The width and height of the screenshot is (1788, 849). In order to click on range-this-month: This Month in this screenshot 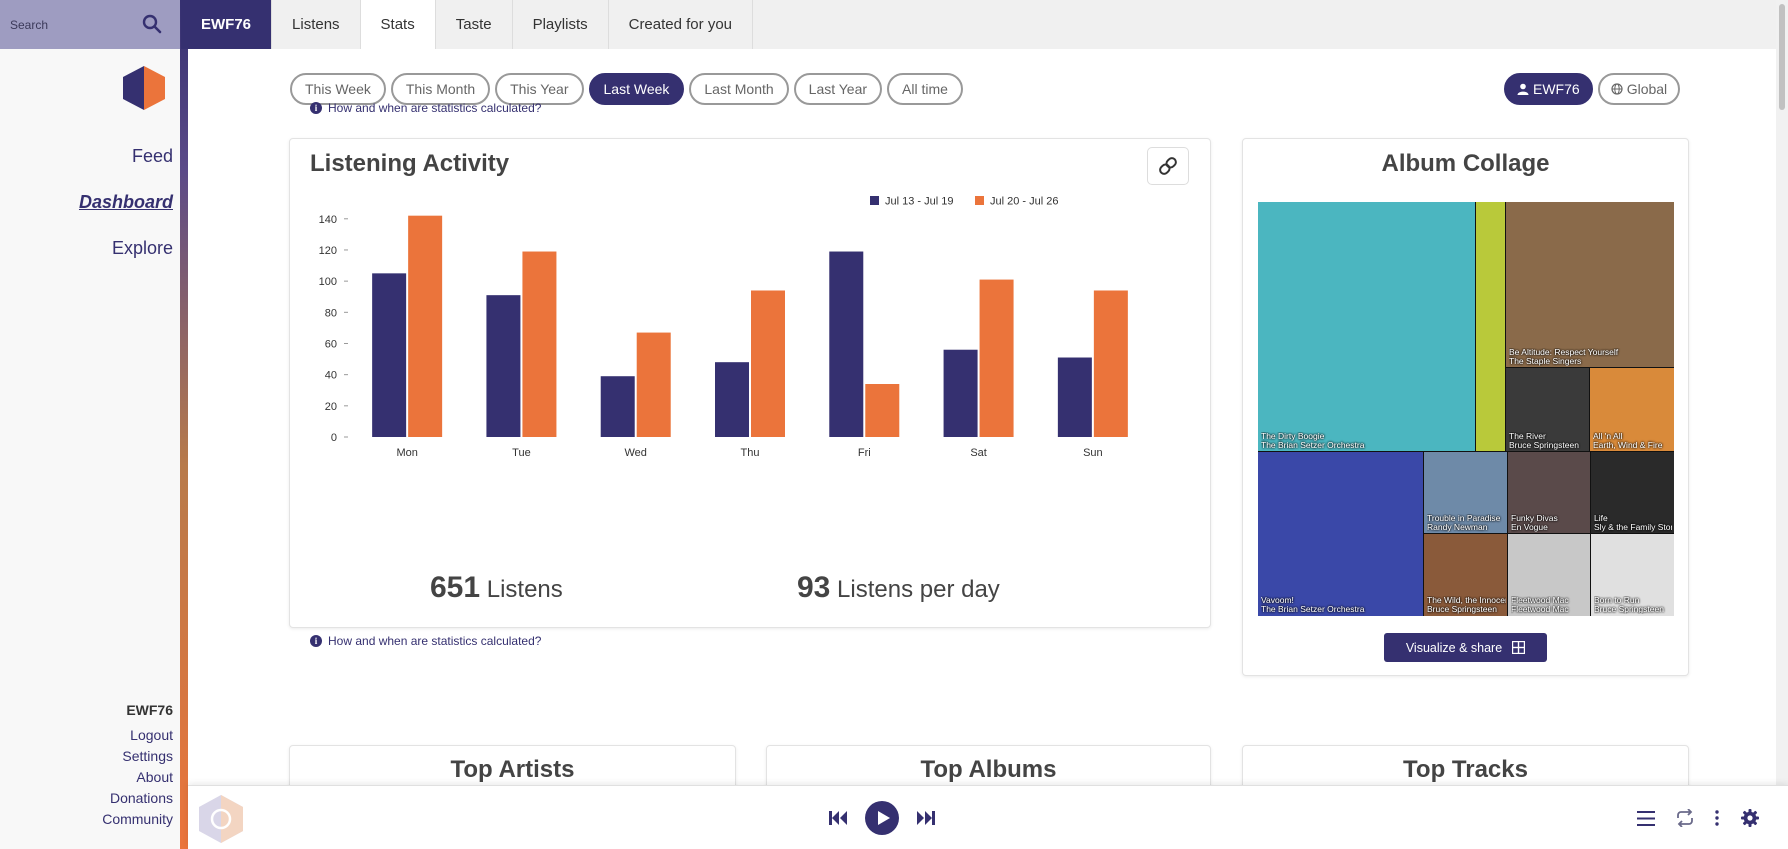, I will do `click(440, 89)`.